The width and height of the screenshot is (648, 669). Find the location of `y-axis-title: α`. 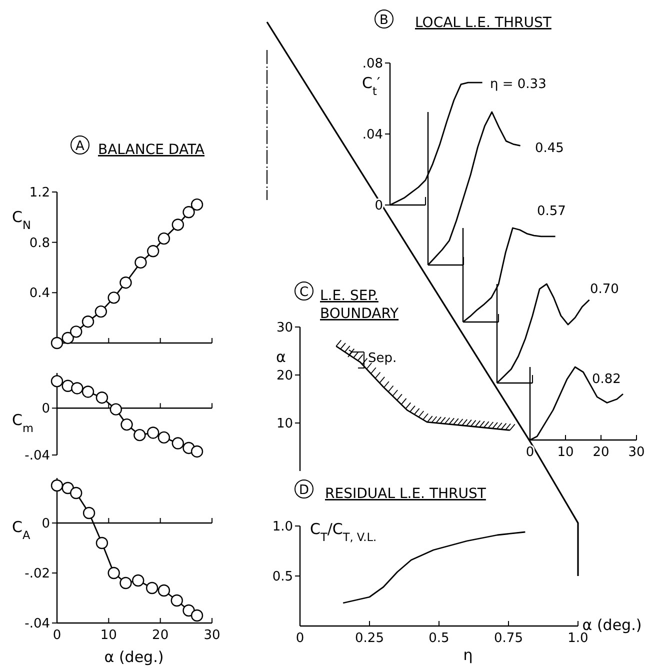

y-axis-title: α is located at coordinates (281, 357).